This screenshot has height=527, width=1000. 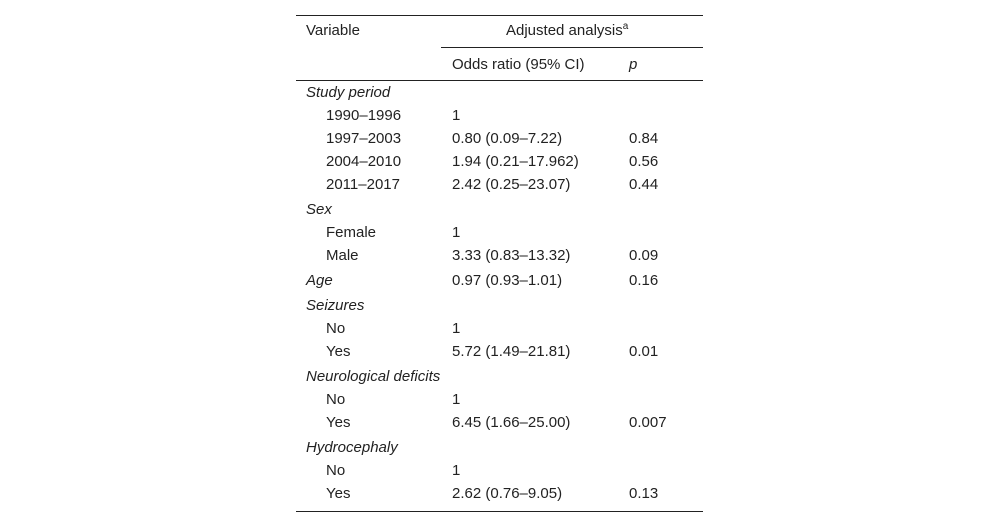 I want to click on p-value: 0.56, so click(x=644, y=161).